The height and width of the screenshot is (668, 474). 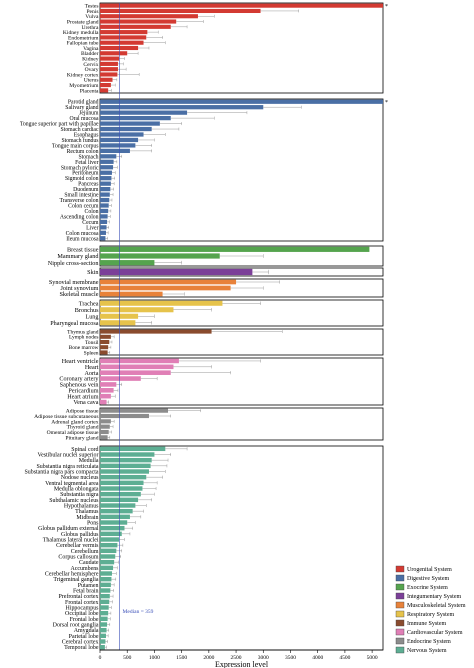 I want to click on tissue-label-pituitary-gland: Pituitary gland, so click(x=81, y=438).